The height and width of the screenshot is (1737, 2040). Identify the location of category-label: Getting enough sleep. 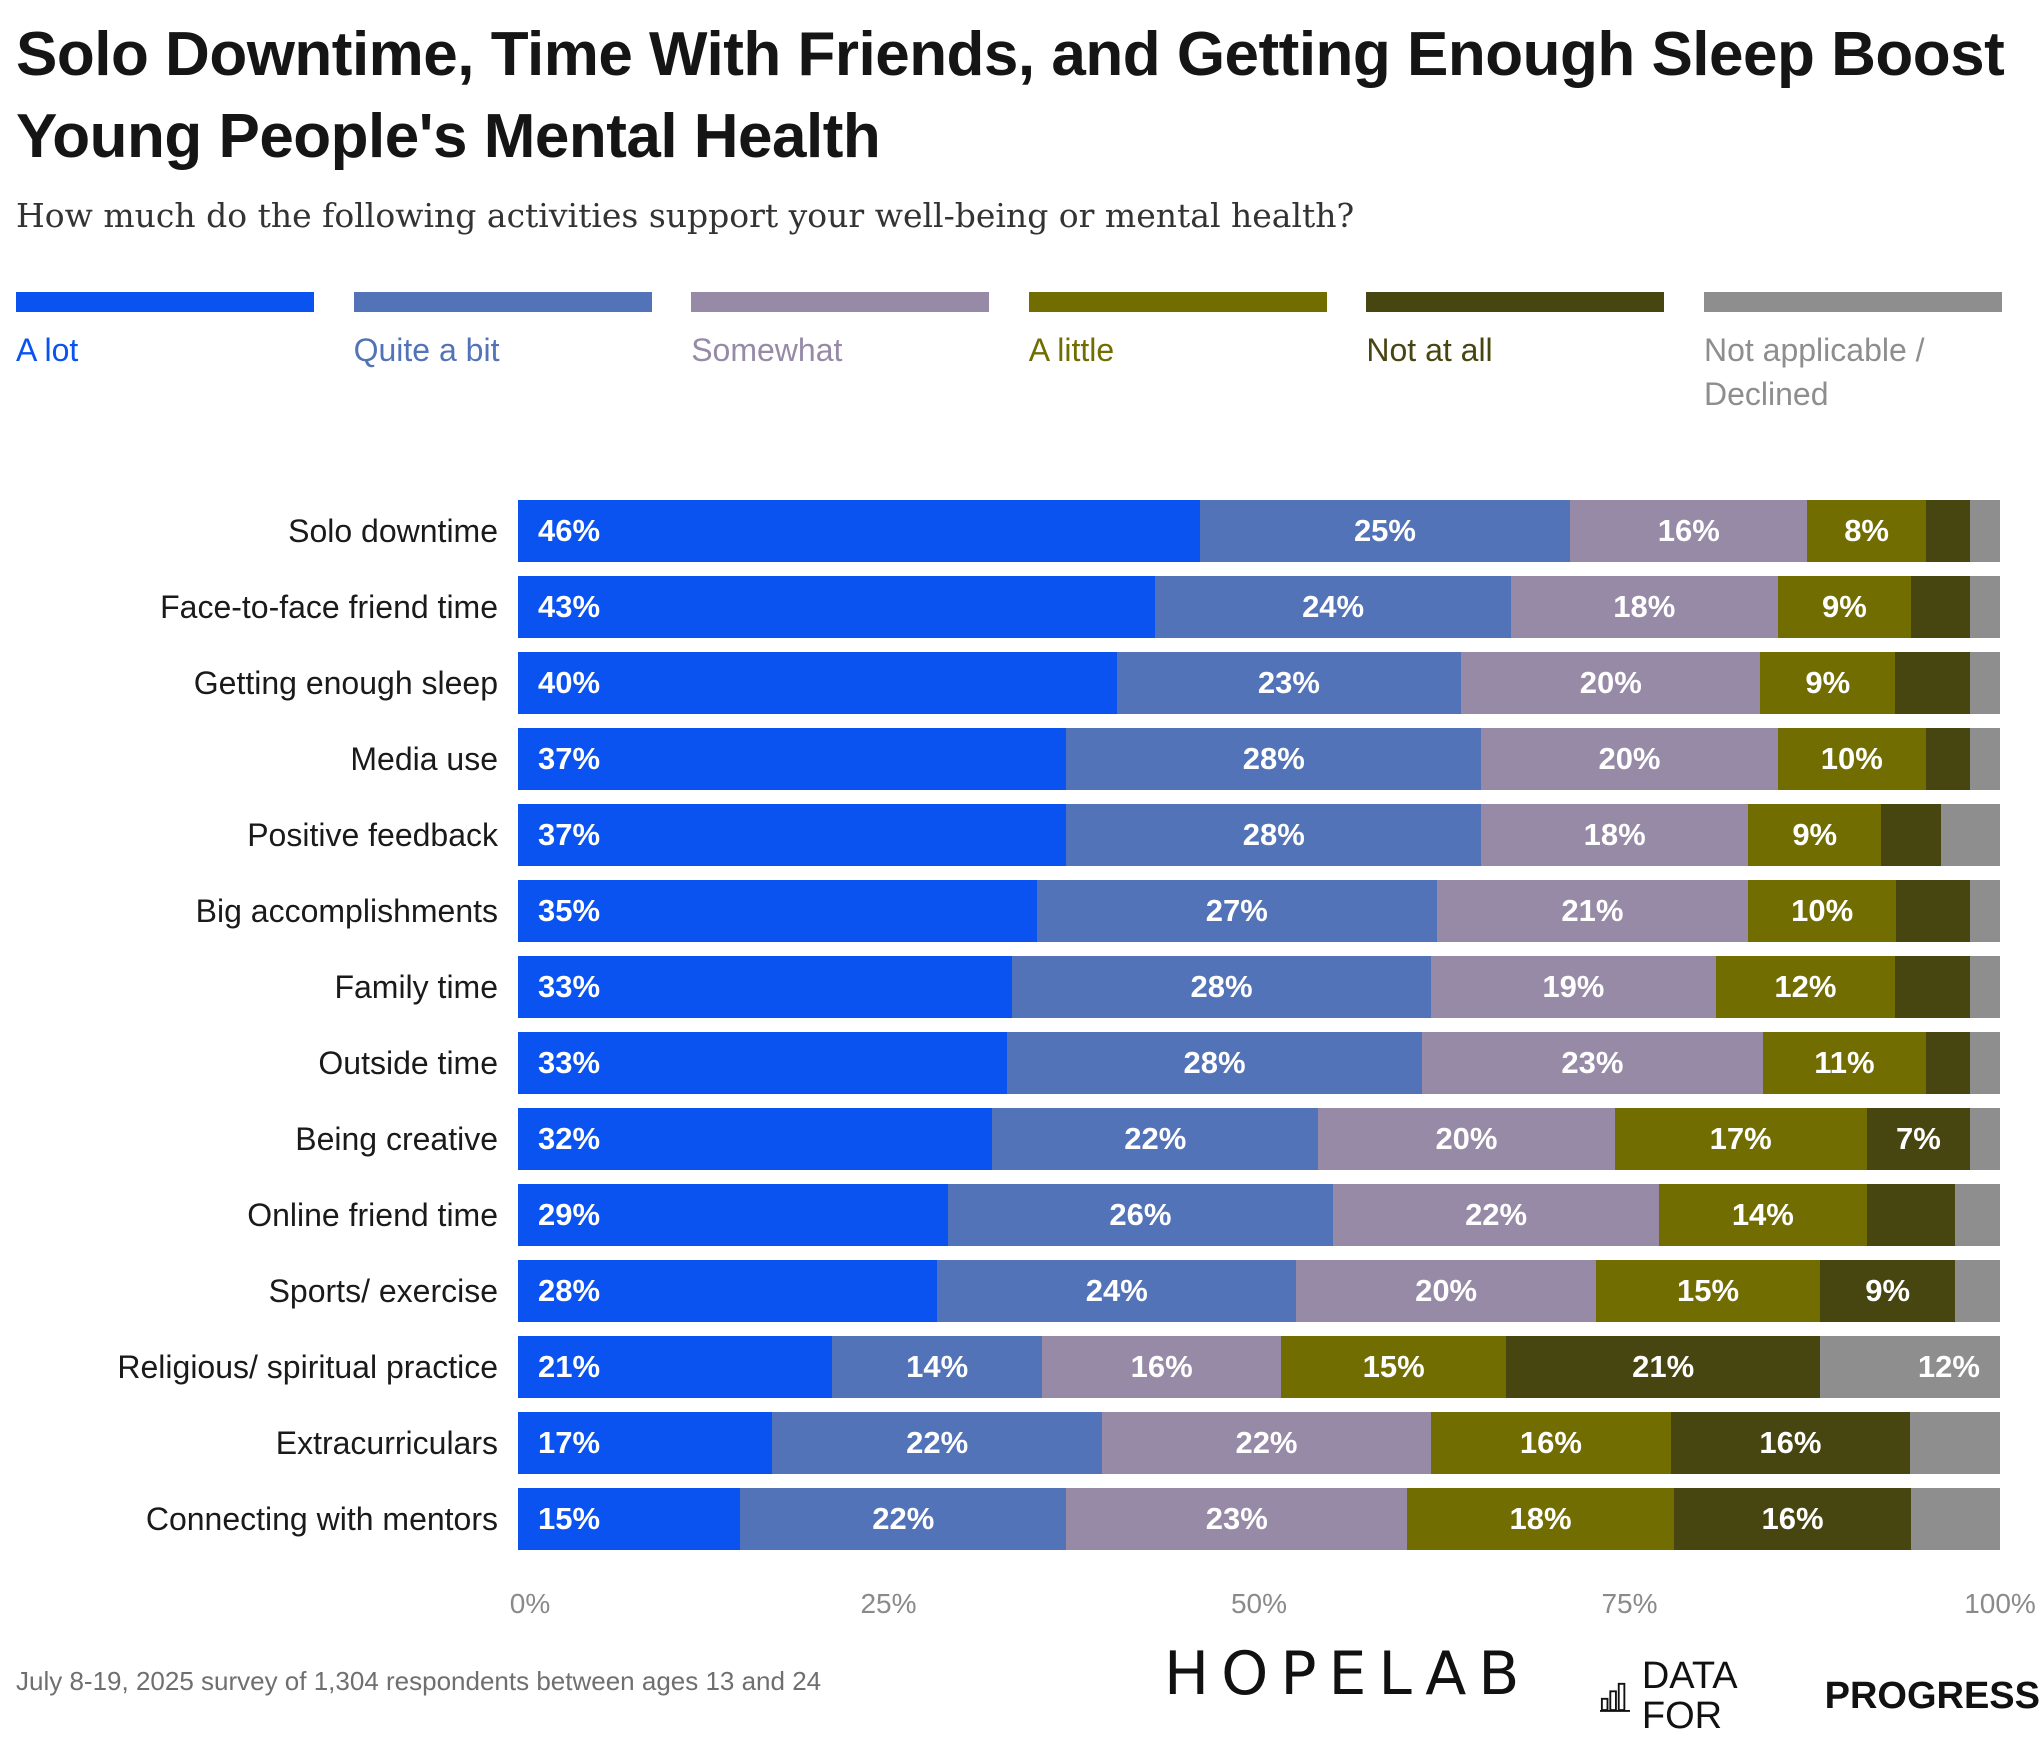
(345, 683).